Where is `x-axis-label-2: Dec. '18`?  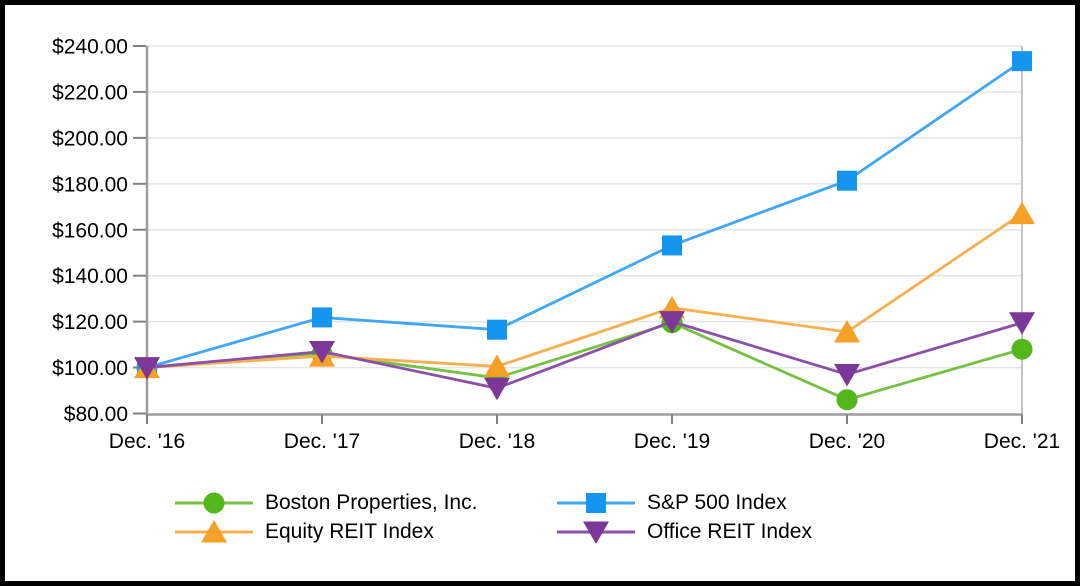 x-axis-label-2: Dec. '18 is located at coordinates (497, 441).